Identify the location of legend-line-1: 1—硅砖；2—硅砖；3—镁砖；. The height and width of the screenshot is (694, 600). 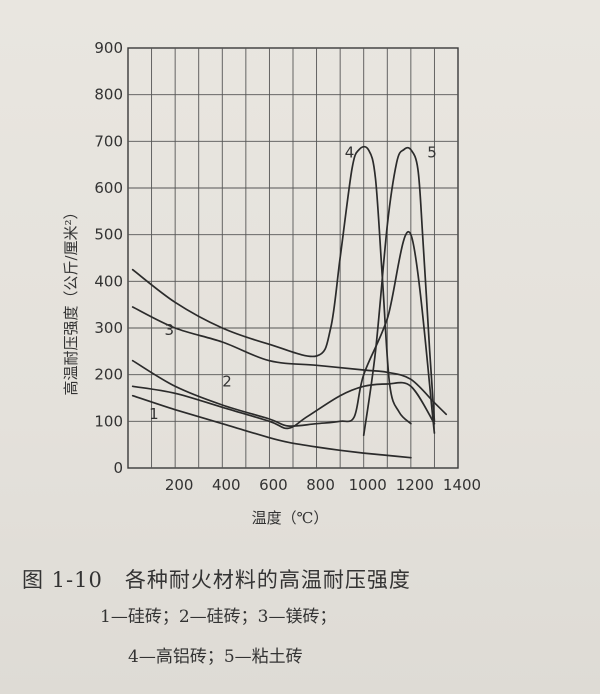
(218, 617).